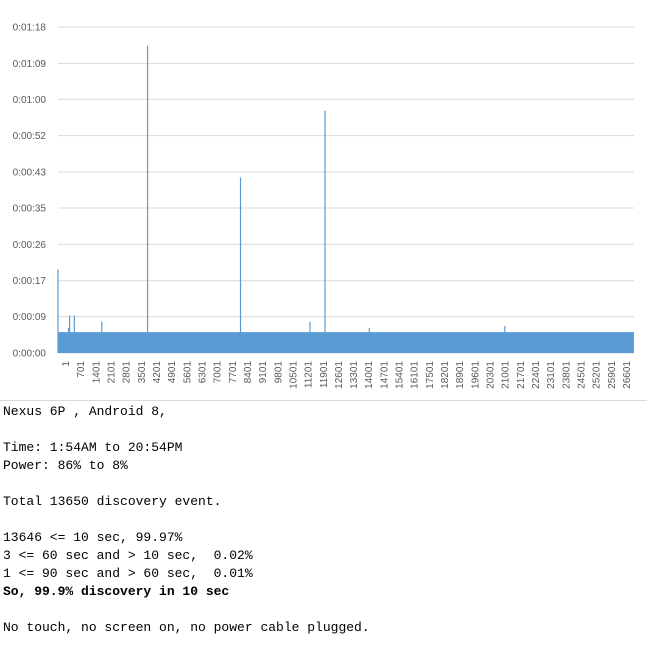  What do you see at coordinates (460, 375) in the screenshot?
I see `x-tick-label: 18901` at bounding box center [460, 375].